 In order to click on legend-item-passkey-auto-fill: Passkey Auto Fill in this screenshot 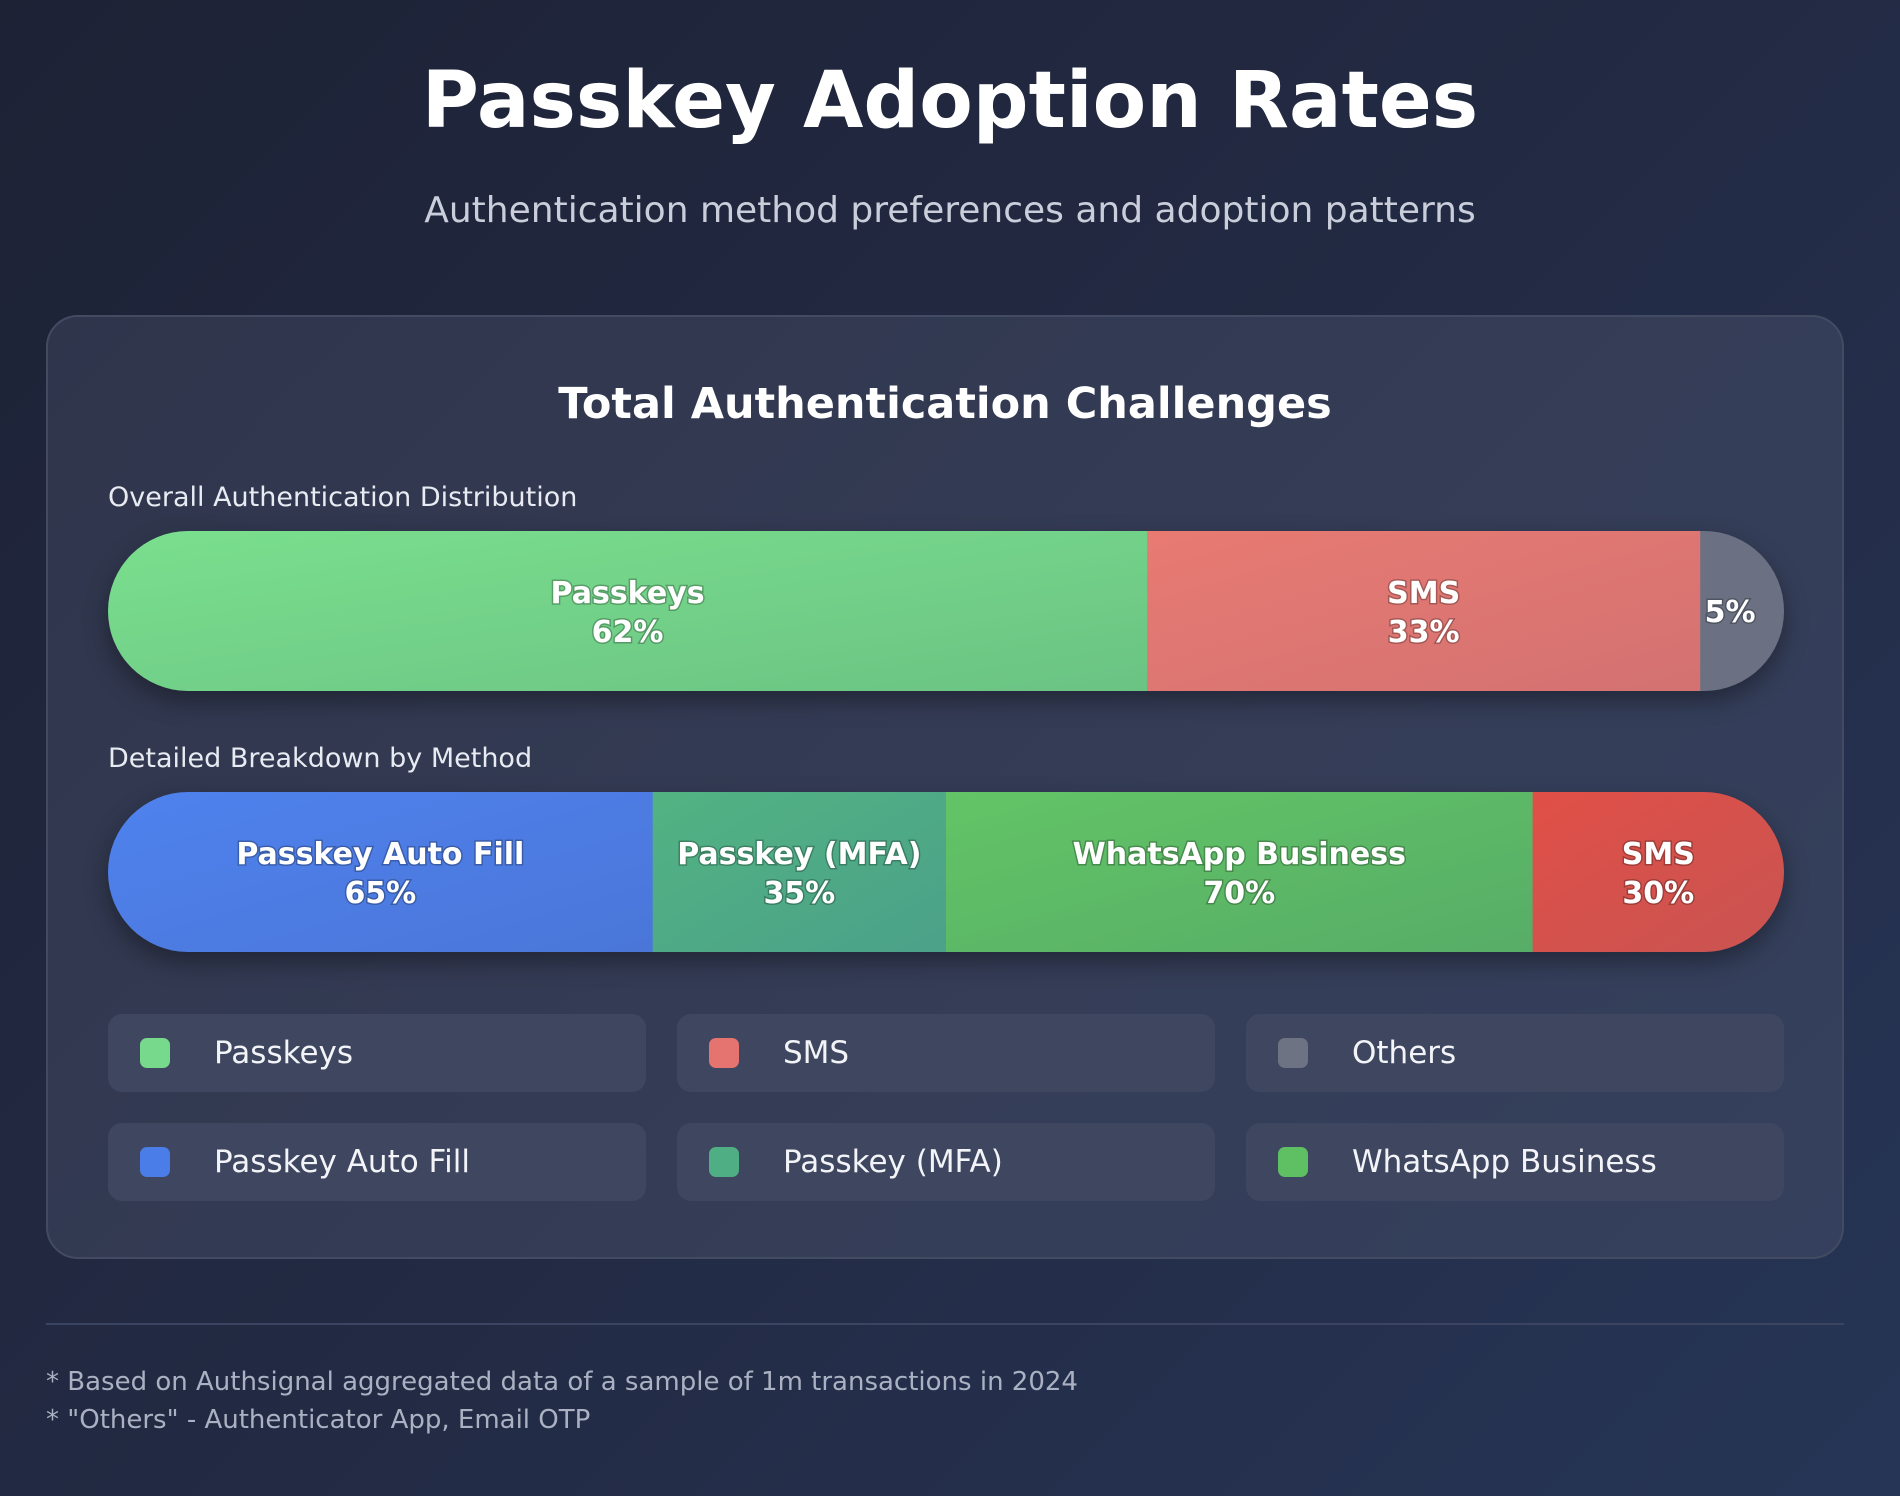, I will do `click(377, 1162)`.